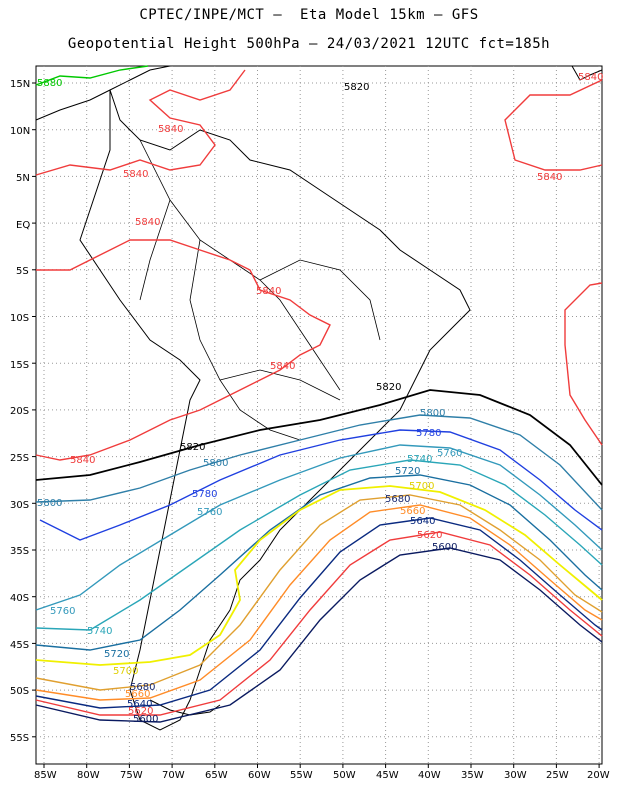 The image size is (618, 800). I want to click on label-5800-c: 5800, so click(49, 503).